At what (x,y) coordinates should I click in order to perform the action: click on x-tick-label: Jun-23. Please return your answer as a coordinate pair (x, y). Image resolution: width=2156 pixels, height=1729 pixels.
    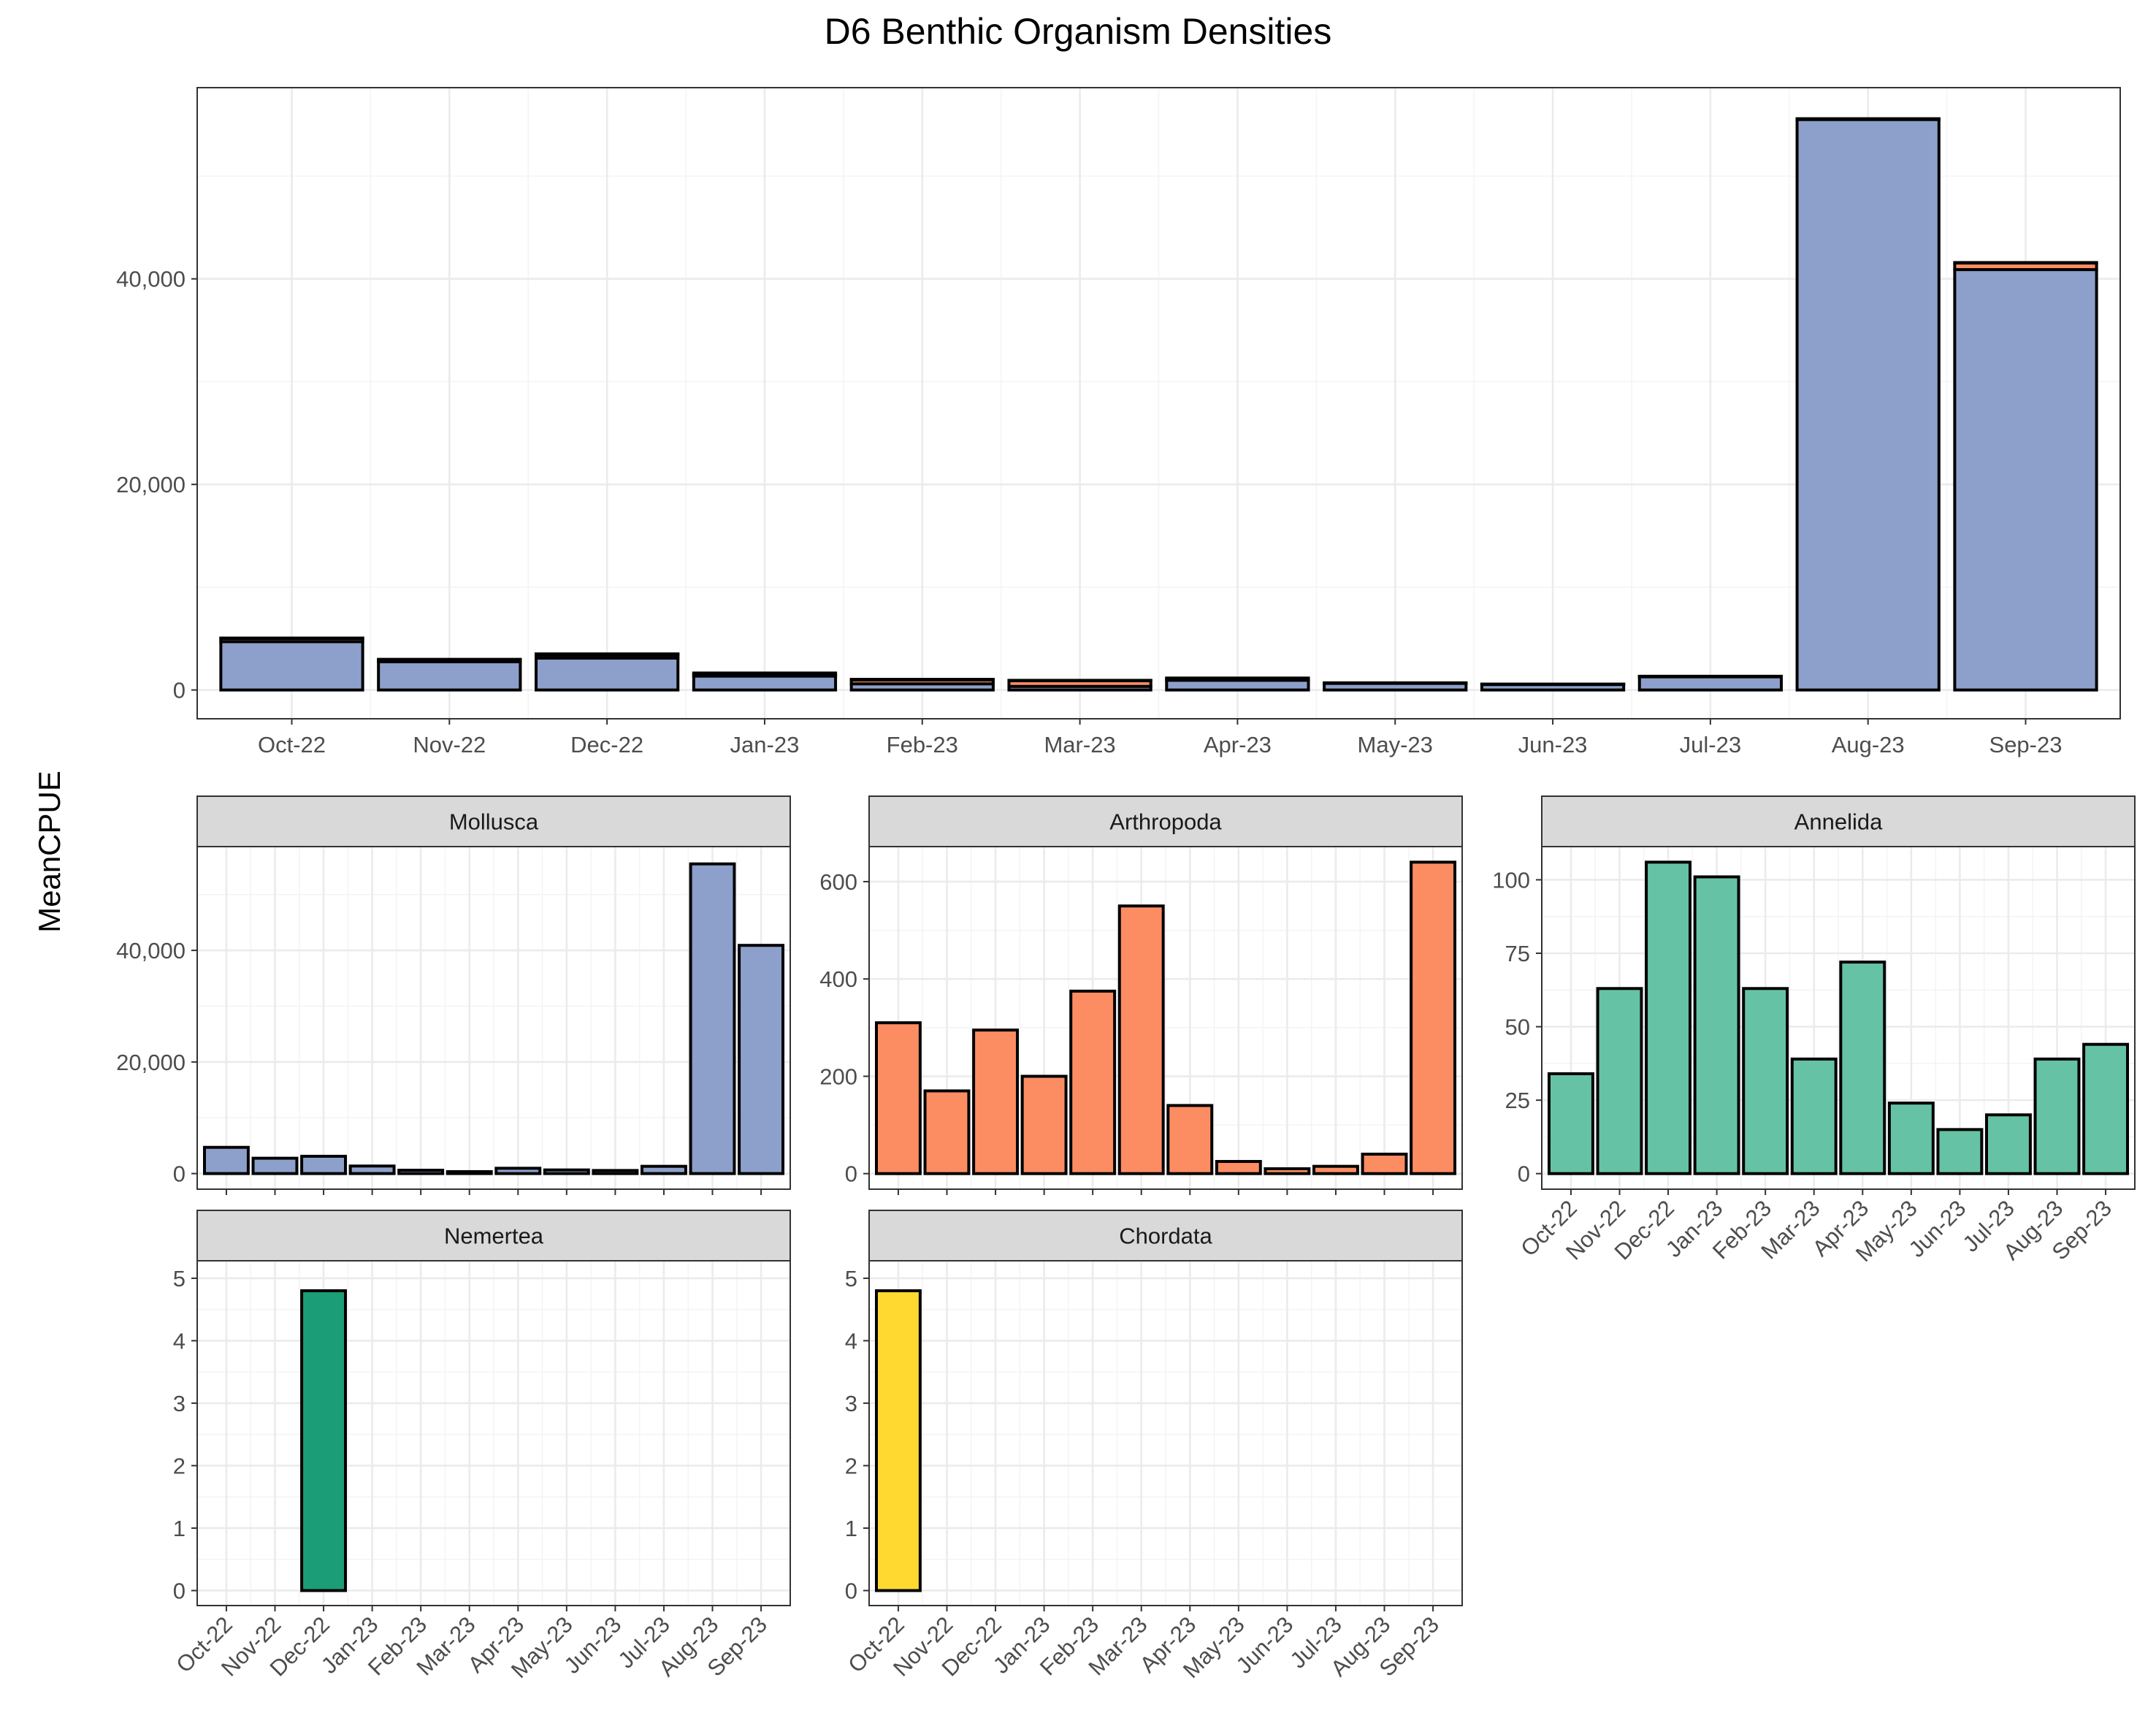
    Looking at the image, I should click on (1553, 744).